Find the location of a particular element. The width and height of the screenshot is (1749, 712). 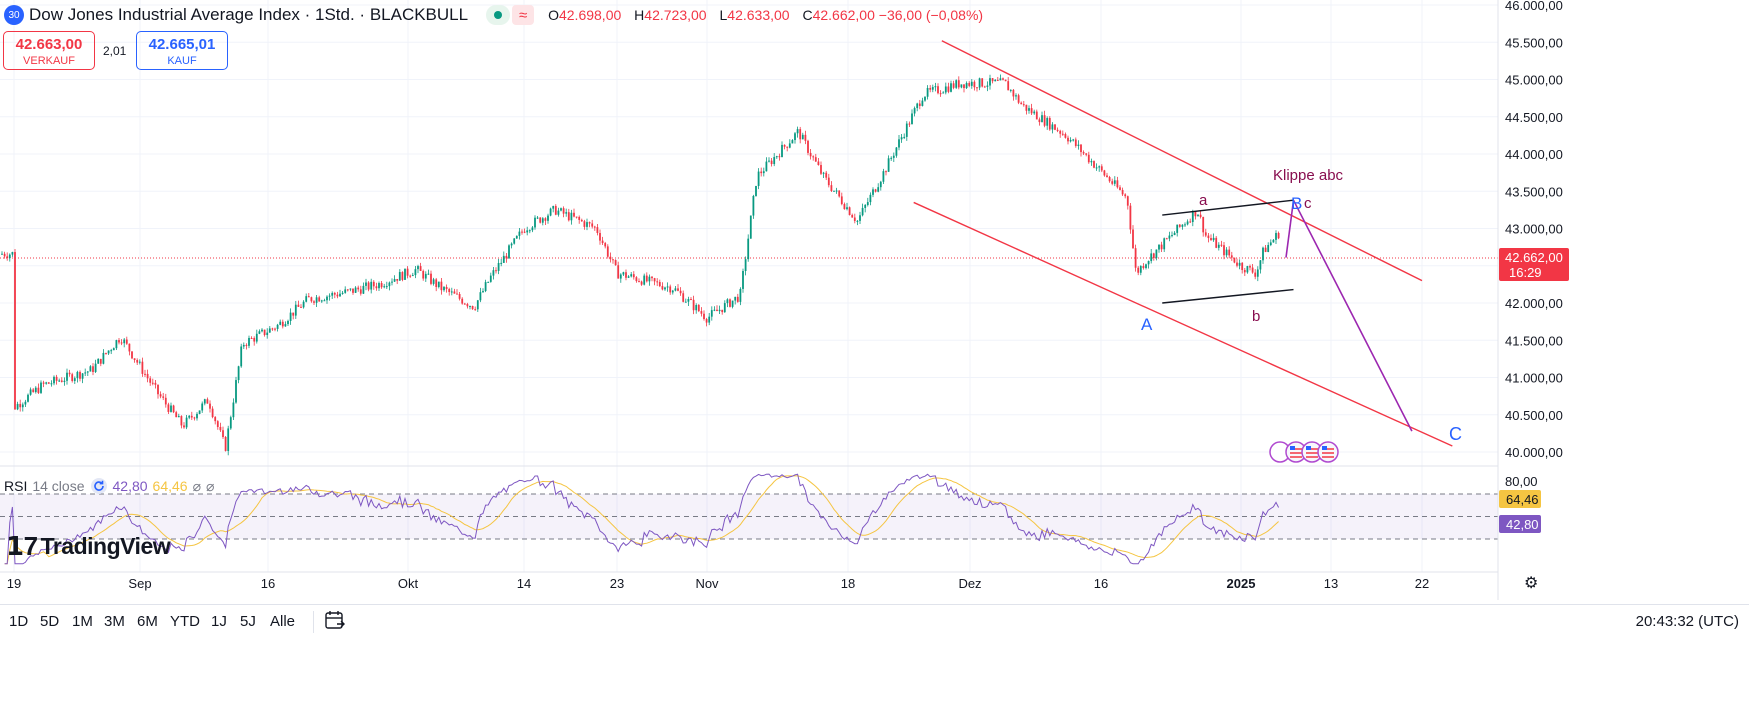

period-ytd: YTD is located at coordinates (185, 621).